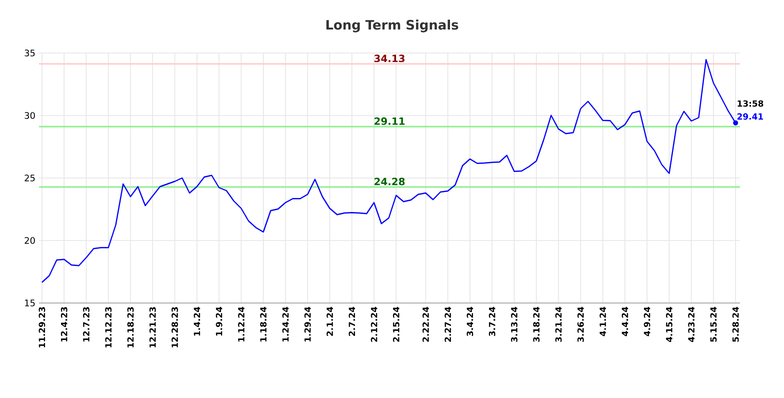 The image size is (784, 398). I want to click on y-tick-label: 15, so click(30, 303).